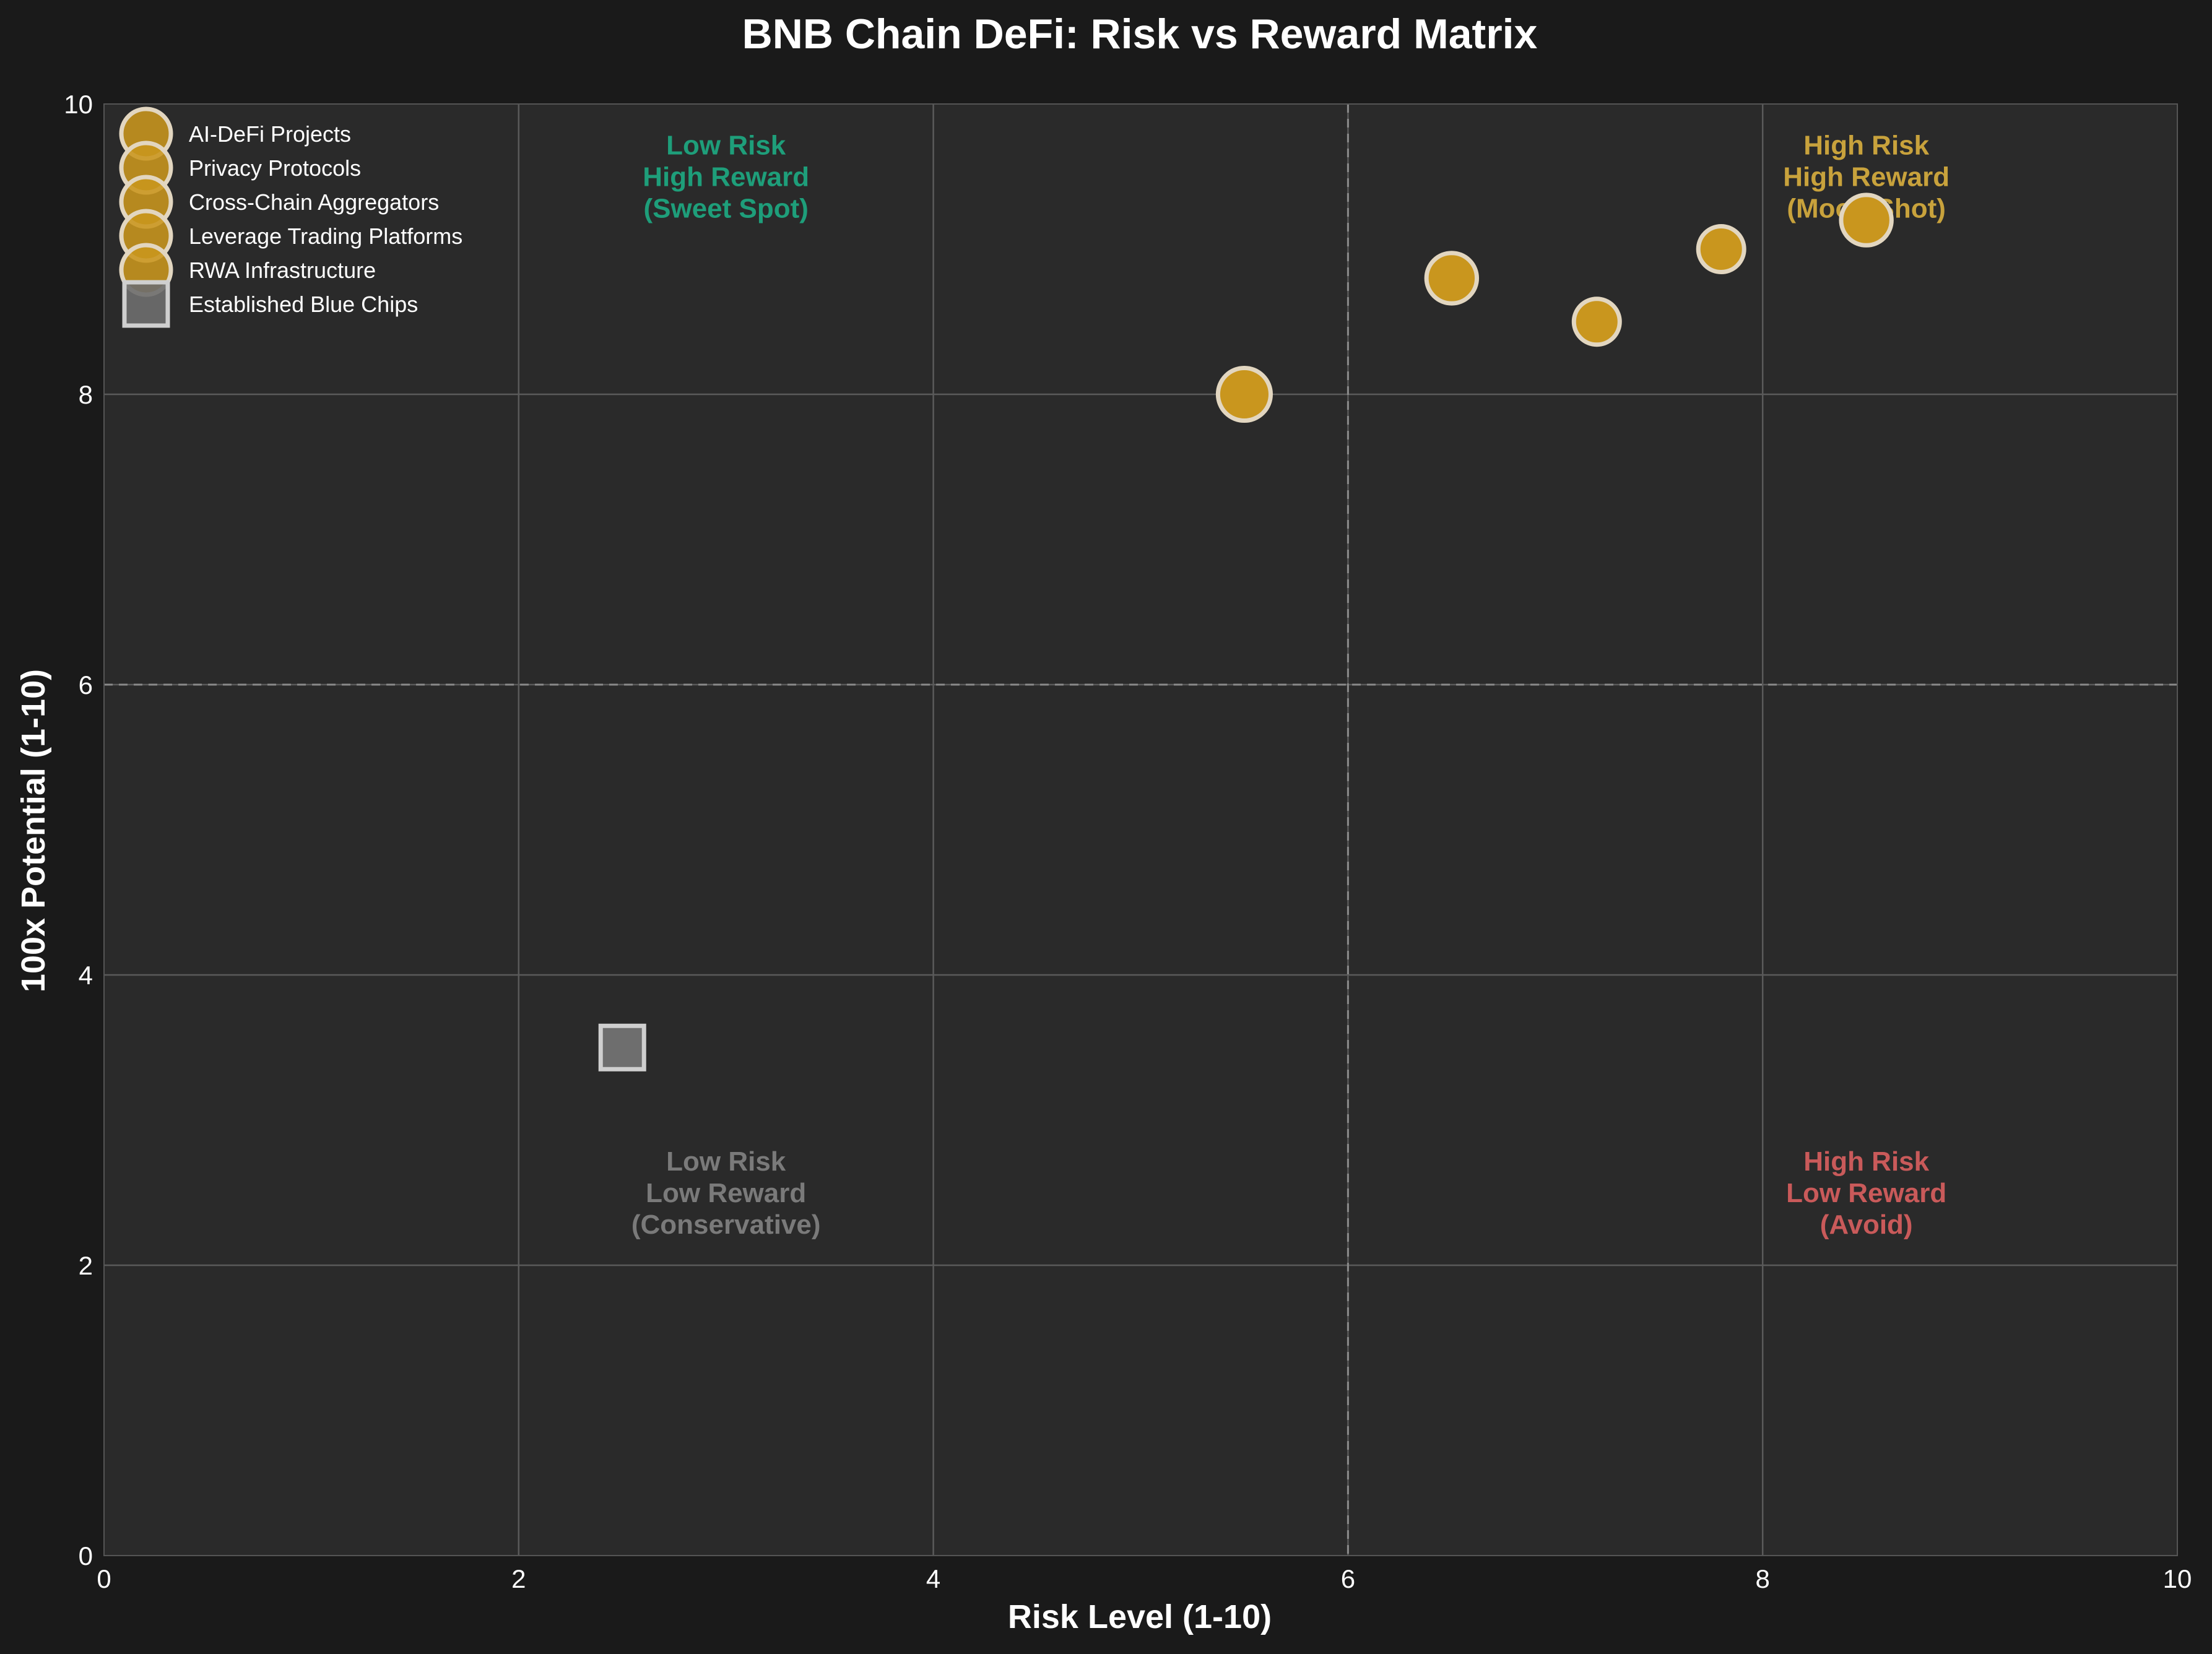 This screenshot has width=2212, height=1654. Describe the element at coordinates (86, 394) in the screenshot. I see `y-tick-label: 8` at that location.